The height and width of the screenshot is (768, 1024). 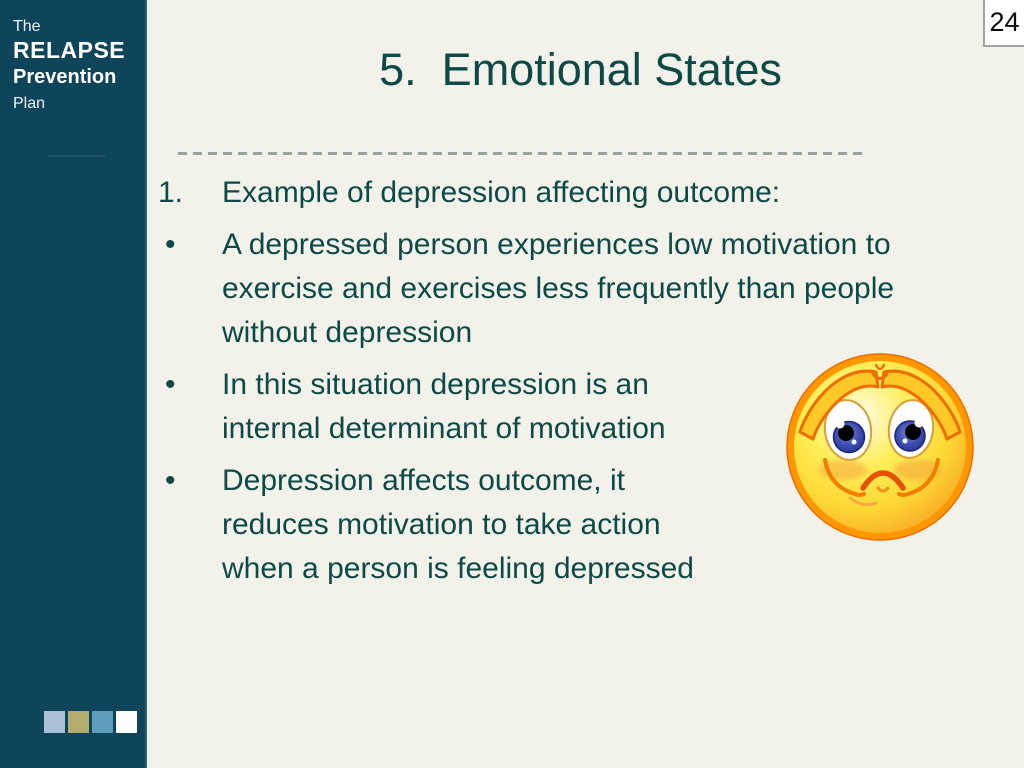 What do you see at coordinates (29, 104) in the screenshot?
I see `logo-line-plan: Plan` at bounding box center [29, 104].